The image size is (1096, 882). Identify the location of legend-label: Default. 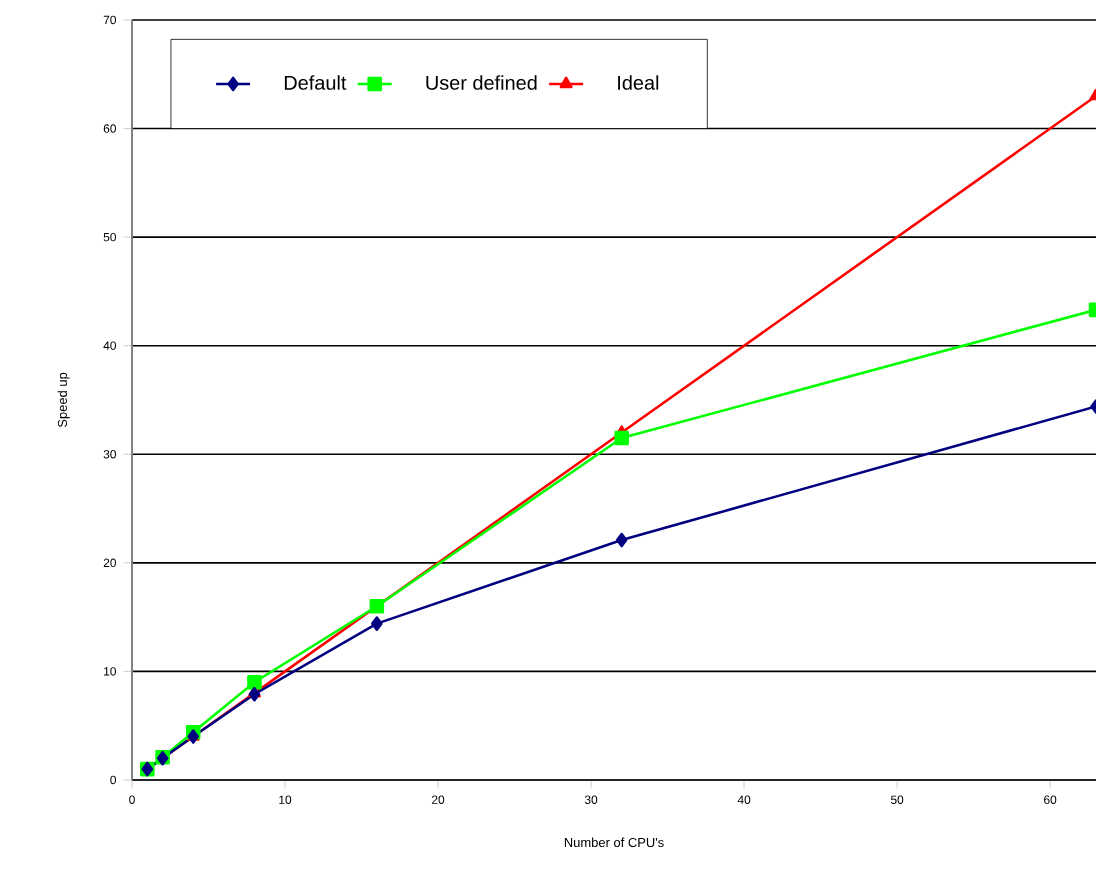
(315, 82).